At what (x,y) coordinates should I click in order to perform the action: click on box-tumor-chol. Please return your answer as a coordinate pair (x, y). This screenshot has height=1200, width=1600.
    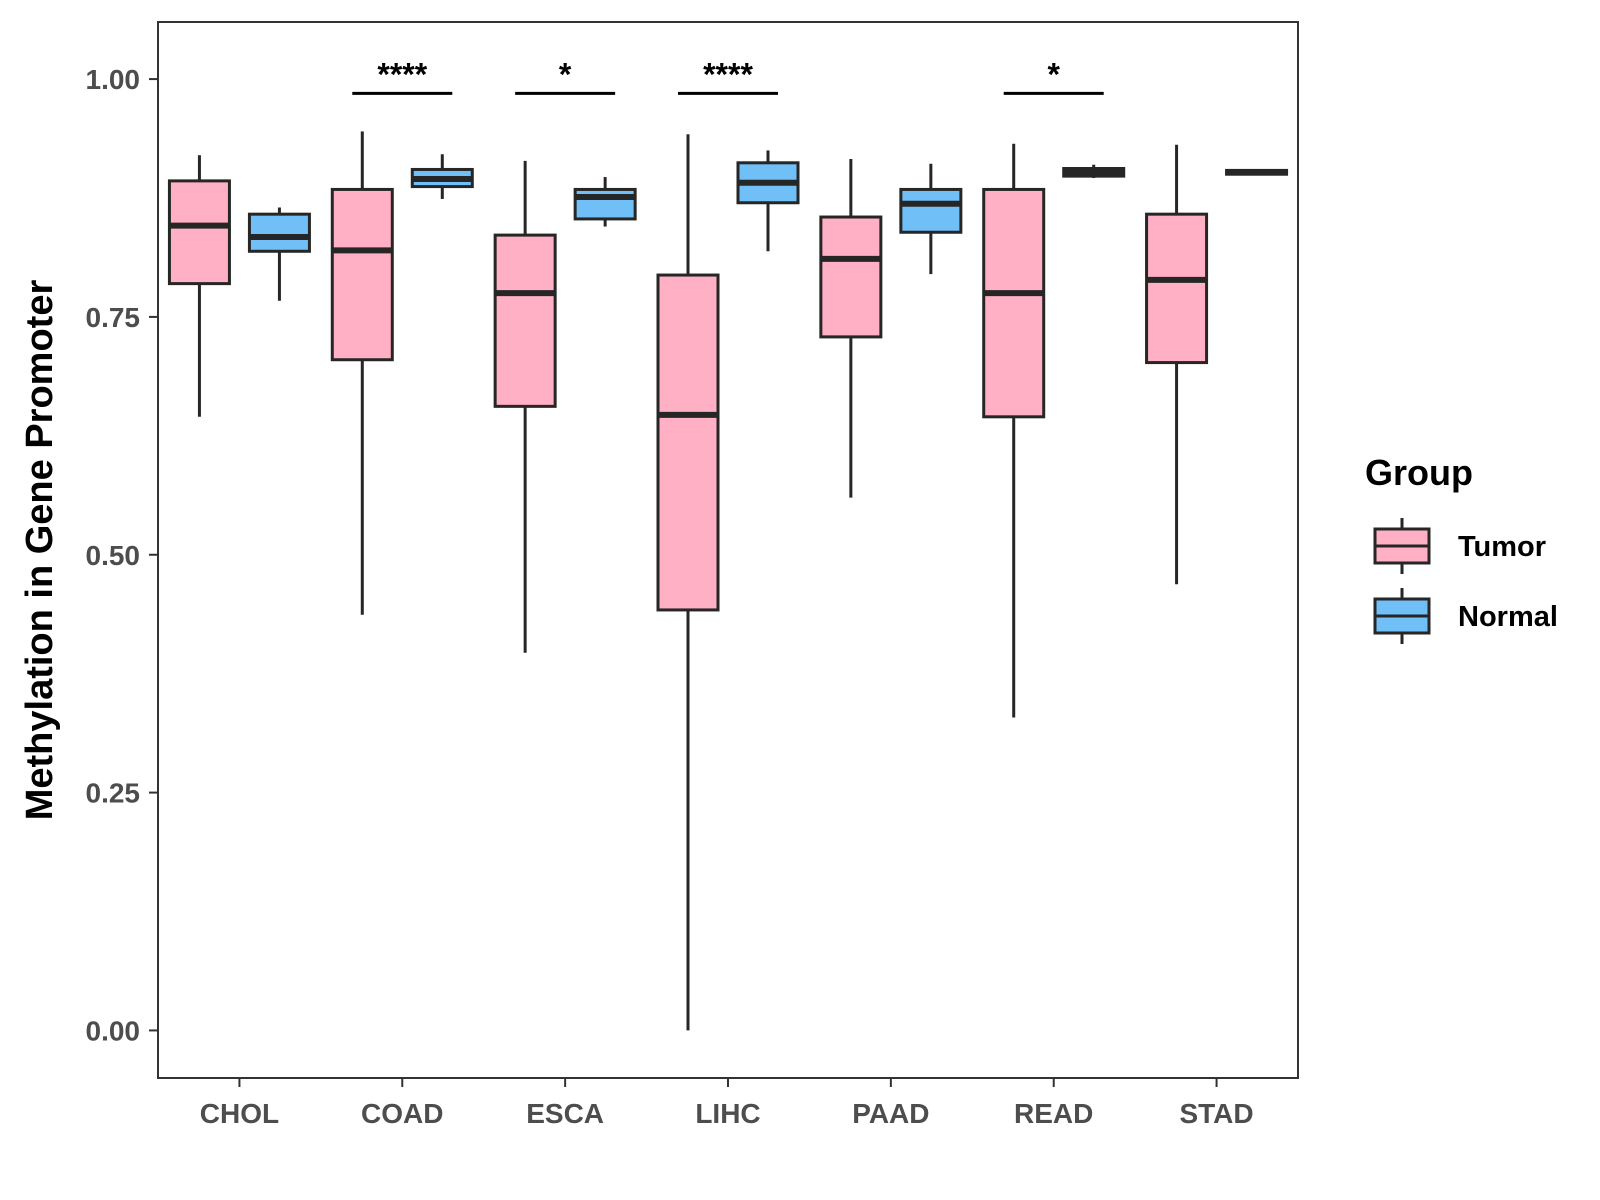
    Looking at the image, I should click on (199, 286).